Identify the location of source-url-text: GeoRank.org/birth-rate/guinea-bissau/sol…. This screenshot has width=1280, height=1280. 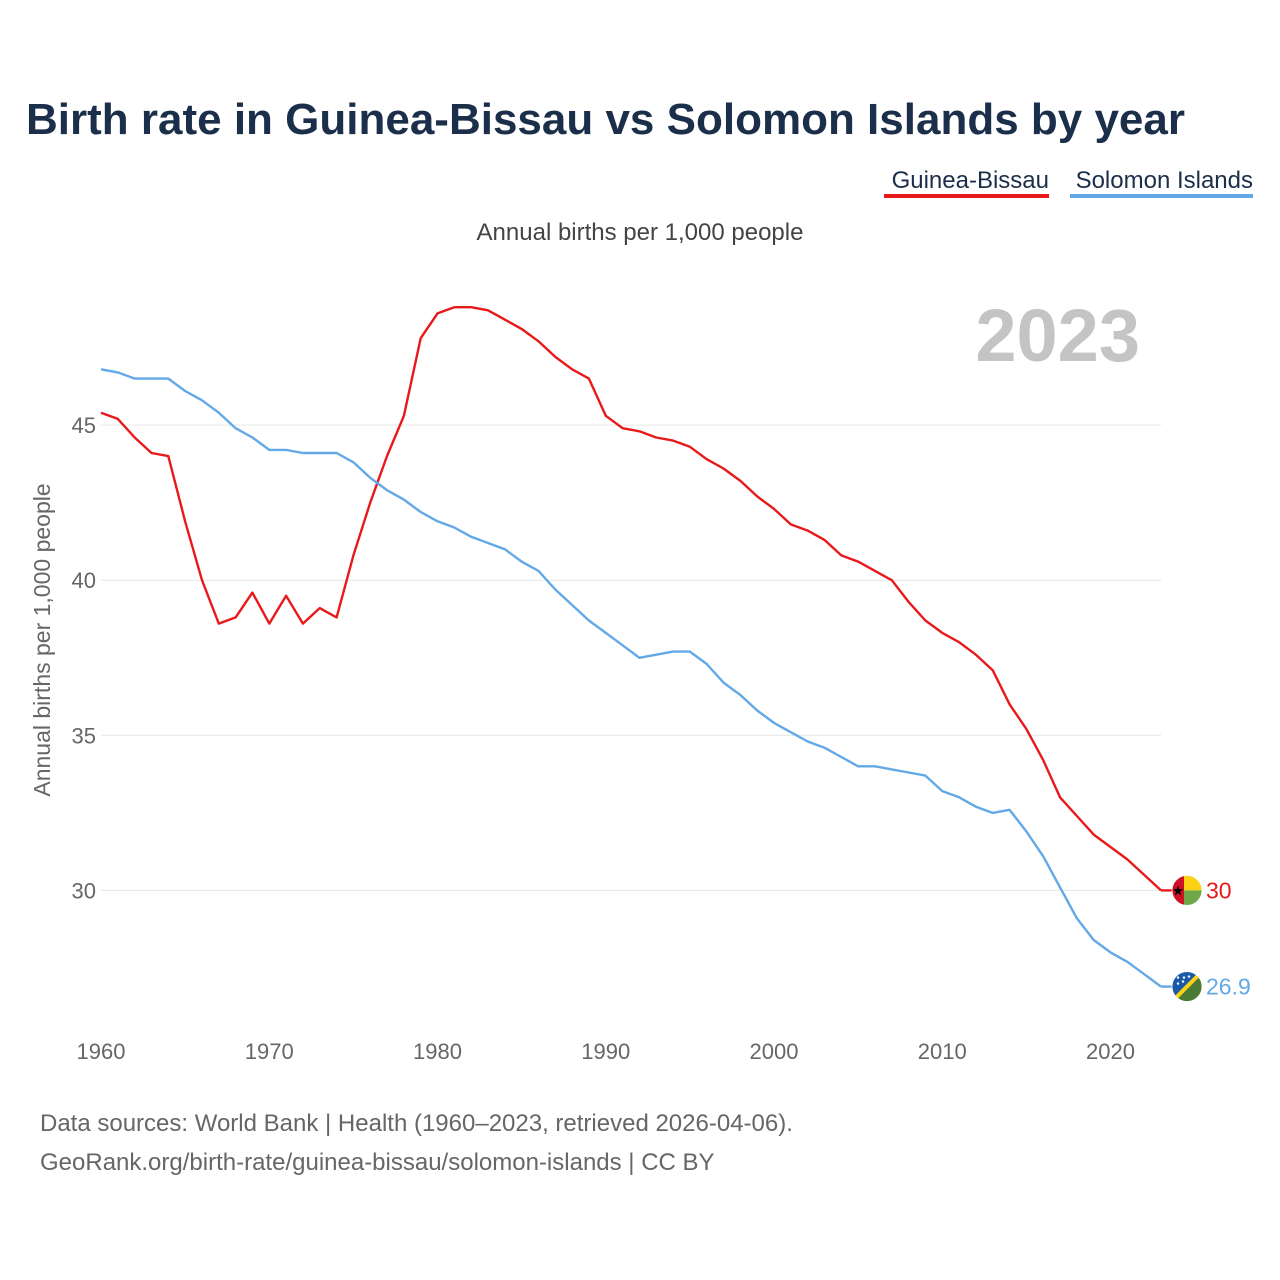
(377, 1162).